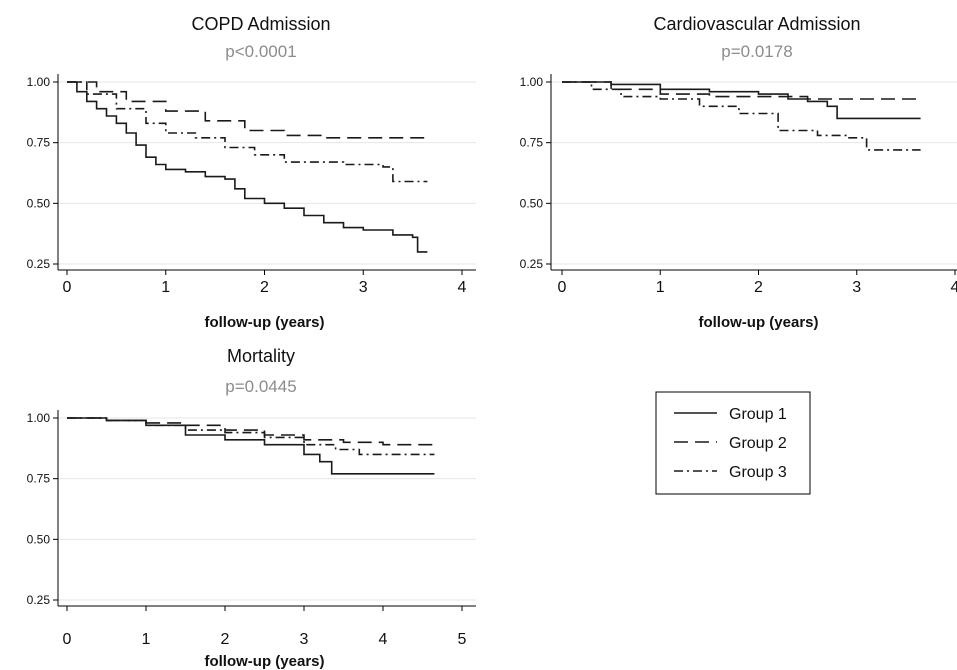  What do you see at coordinates (462, 639) in the screenshot?
I see `x-tick-label: 5` at bounding box center [462, 639].